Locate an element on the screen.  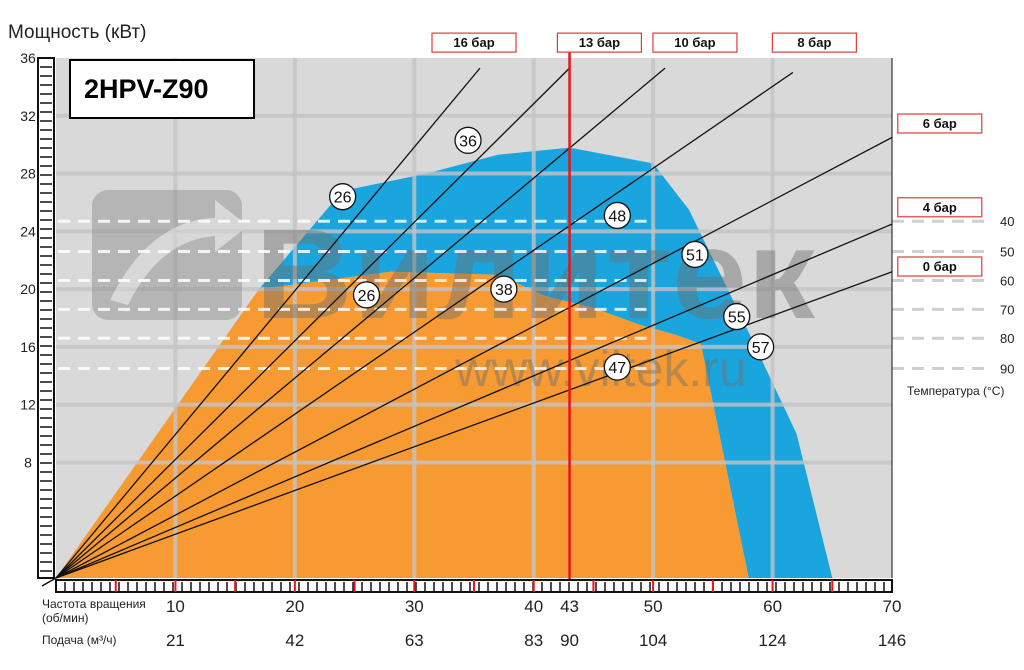
x-tick-label: 50 is located at coordinates (653, 606).